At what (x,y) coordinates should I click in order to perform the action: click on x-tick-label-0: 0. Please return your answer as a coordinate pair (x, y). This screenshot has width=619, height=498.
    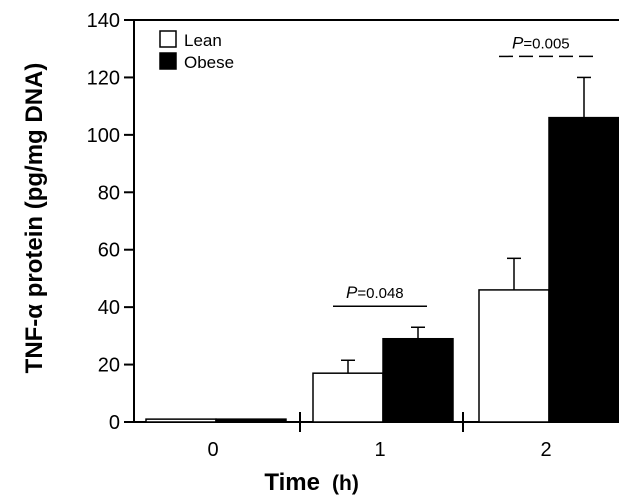
    Looking at the image, I should click on (212, 450).